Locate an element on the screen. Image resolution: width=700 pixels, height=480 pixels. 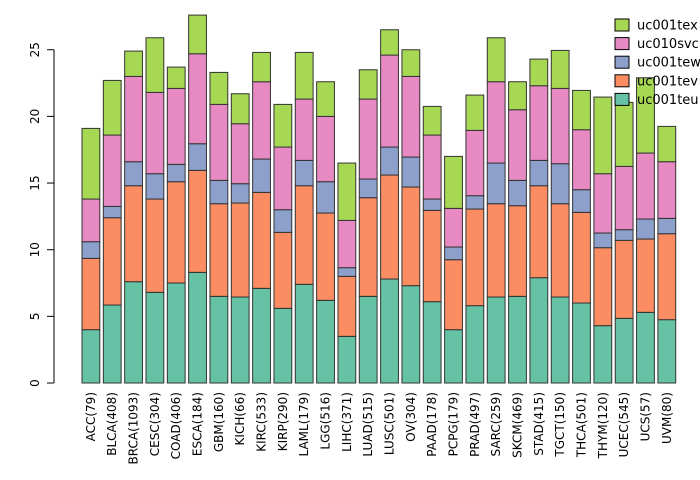
bar-segment-BRCA(1093)-uc001tew is located at coordinates (133, 174).